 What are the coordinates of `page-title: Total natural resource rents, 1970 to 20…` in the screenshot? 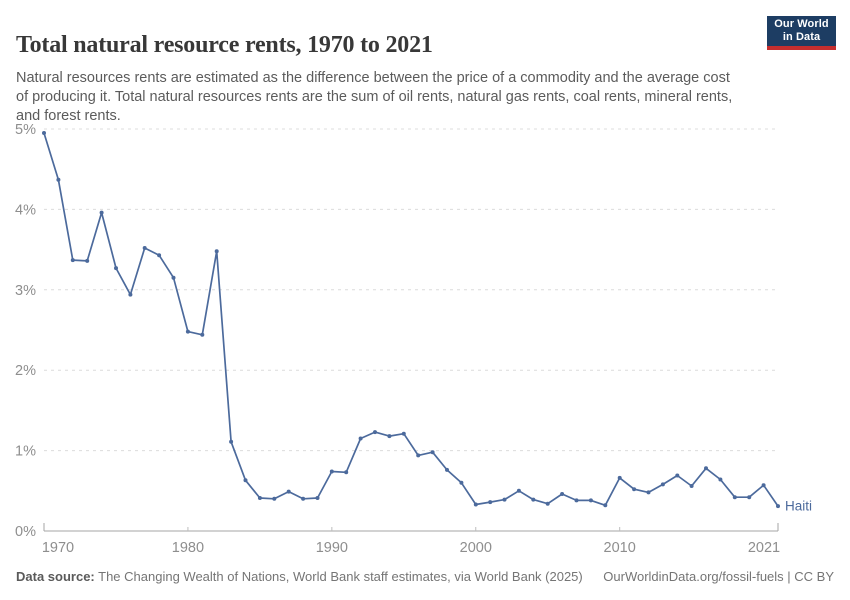 It's located at (224, 45).